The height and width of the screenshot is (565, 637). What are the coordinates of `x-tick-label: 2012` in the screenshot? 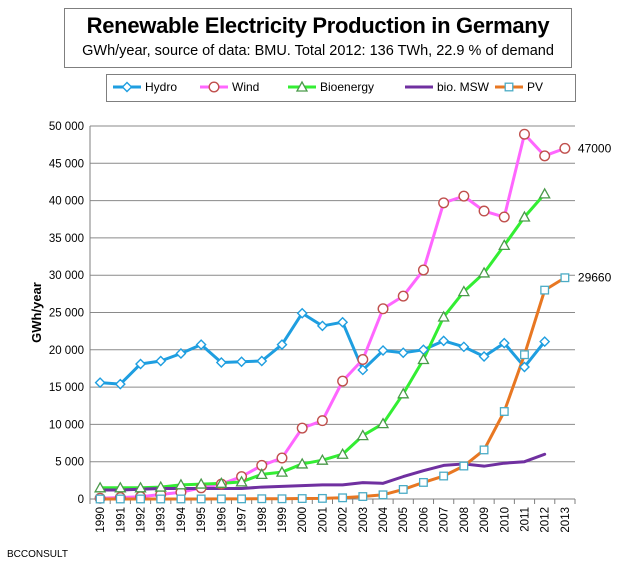 It's located at (546, 520).